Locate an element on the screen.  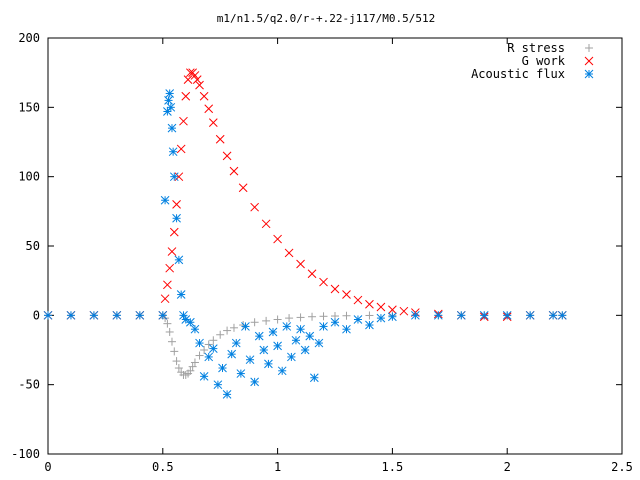
legend-label: G work is located at coordinates (544, 61).